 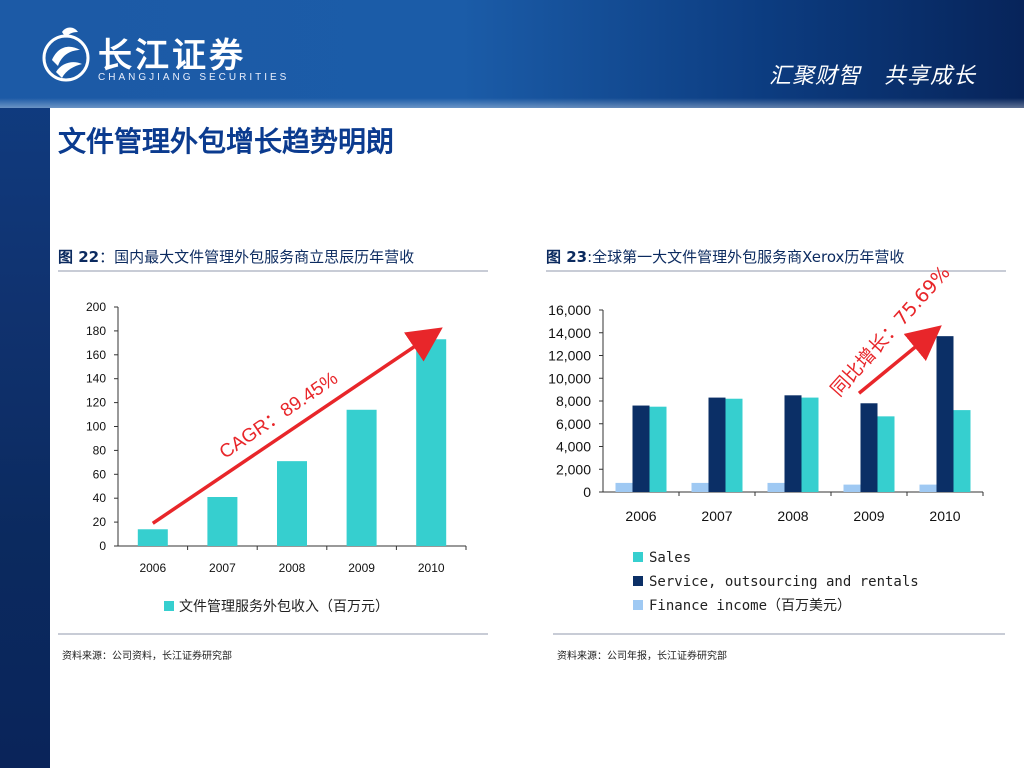 What do you see at coordinates (716, 516) in the screenshot?
I see `chart-23-x-tick-label: 2007` at bounding box center [716, 516].